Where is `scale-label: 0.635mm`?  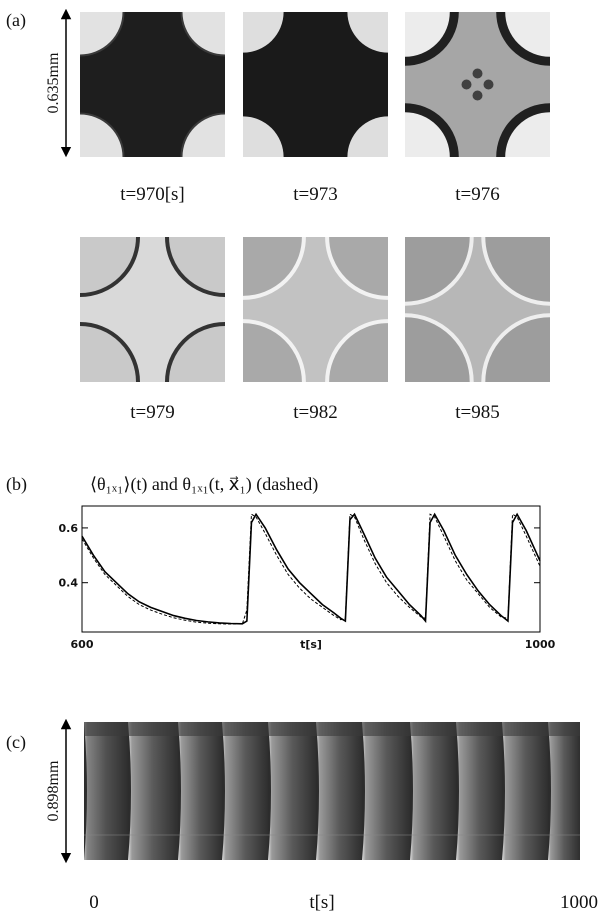 scale-label: 0.635mm is located at coordinates (53, 82).